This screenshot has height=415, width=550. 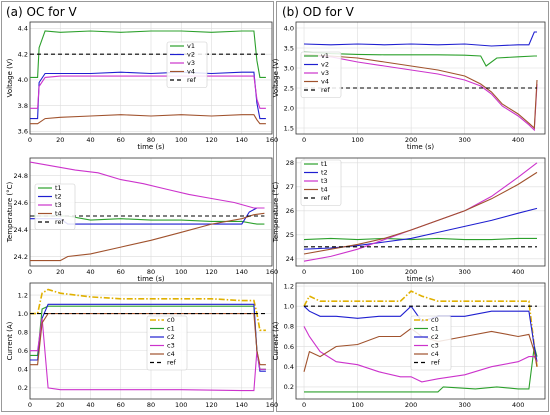 What do you see at coordinates (357, 405) in the screenshot?
I see `od-current-xtick-label: 100` at bounding box center [357, 405].